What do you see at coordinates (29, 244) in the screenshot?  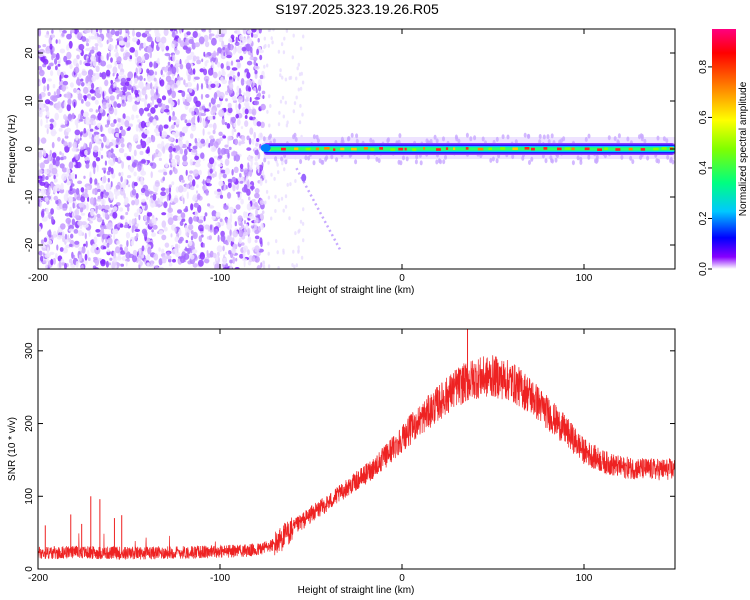 I see `spectrogram-y-tick-label: -20` at bounding box center [29, 244].